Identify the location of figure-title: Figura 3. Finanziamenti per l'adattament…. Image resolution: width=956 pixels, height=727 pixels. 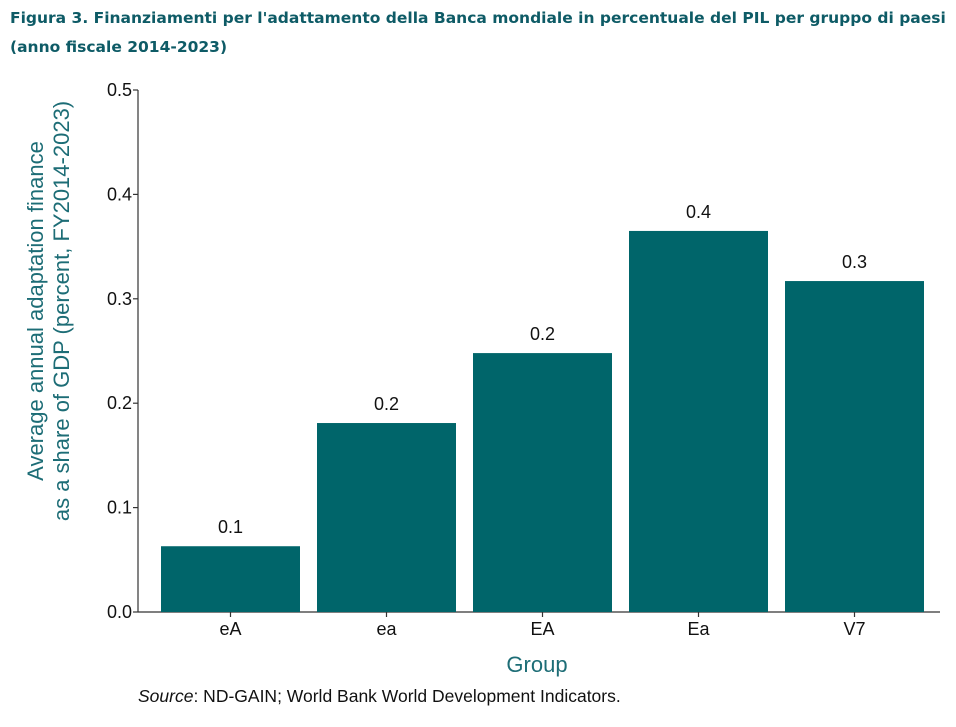
(480, 33).